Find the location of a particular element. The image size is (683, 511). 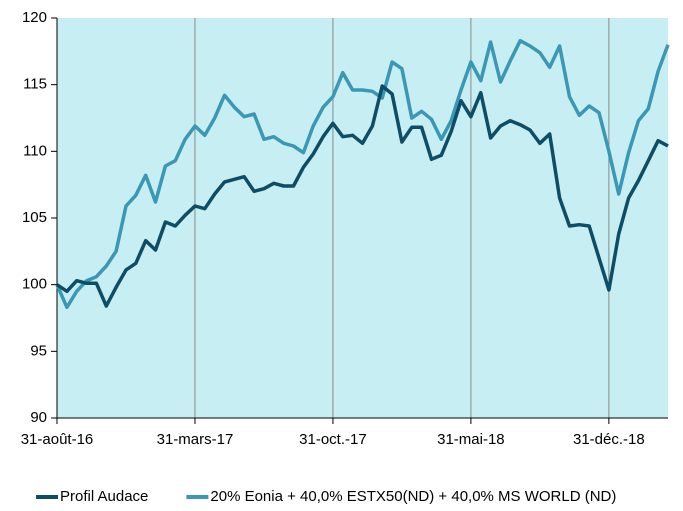

y-tick-label: 95 is located at coordinates (38, 350).